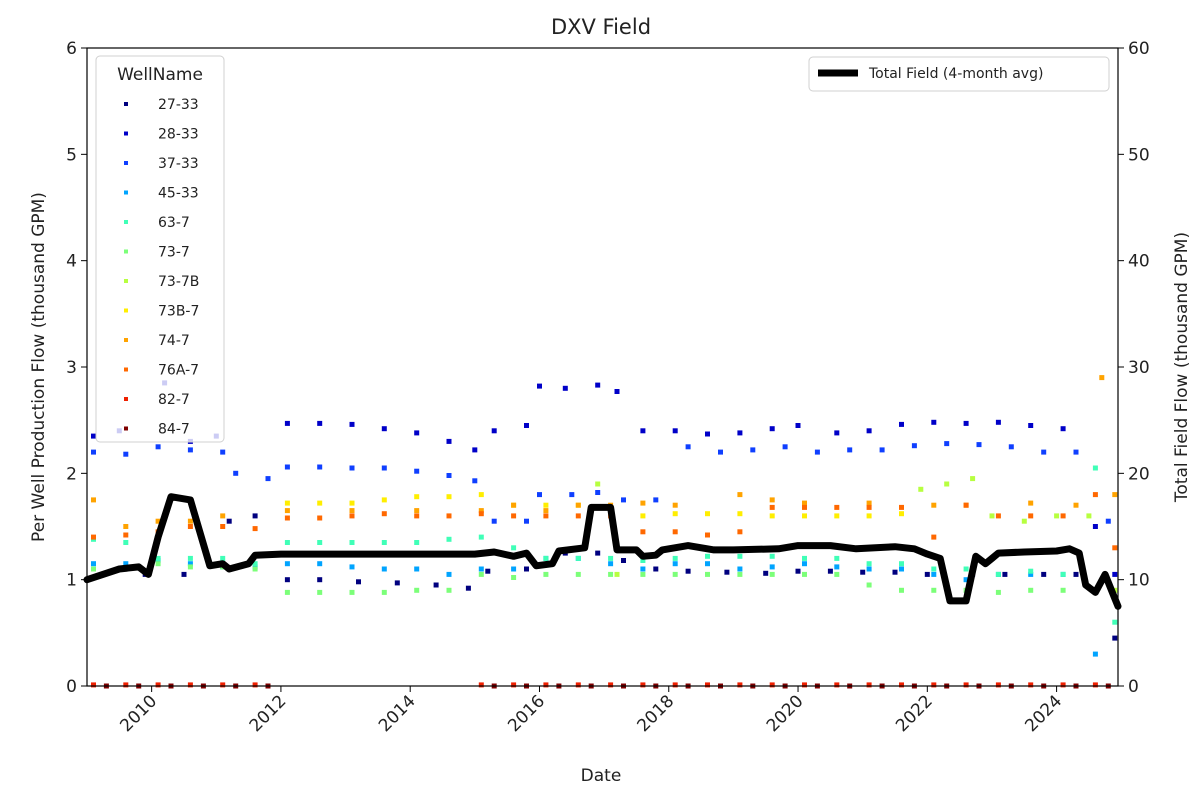 This screenshot has width=1200, height=797. What do you see at coordinates (601, 776) in the screenshot?
I see `x-axis-title: Date` at bounding box center [601, 776].